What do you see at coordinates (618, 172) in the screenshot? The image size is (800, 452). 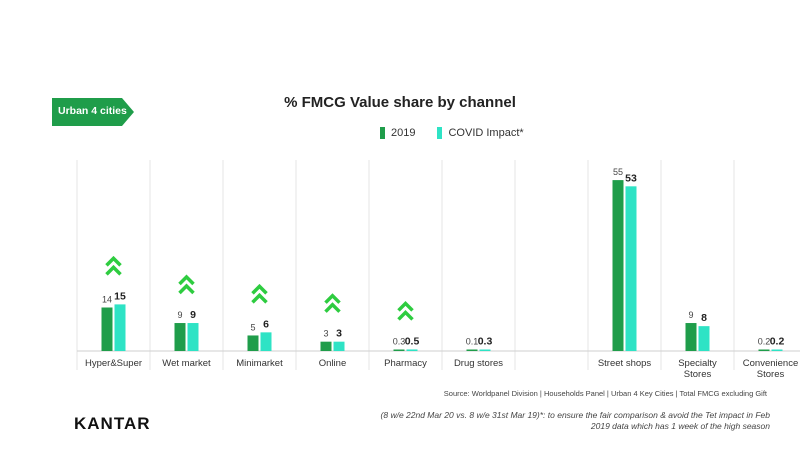 I see `data-label-street-shops-2019: 55` at bounding box center [618, 172].